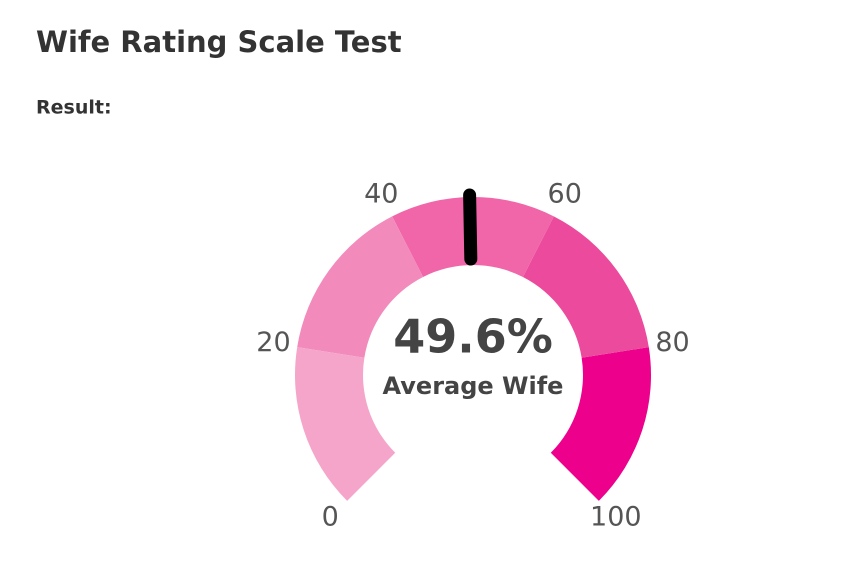 This screenshot has height=561, width=866. What do you see at coordinates (470, 227) in the screenshot?
I see `needle` at bounding box center [470, 227].